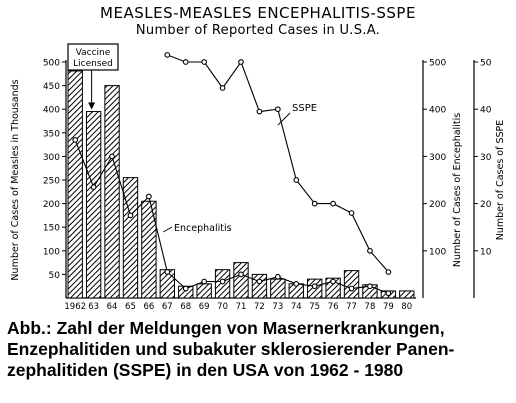  Describe the element at coordinates (500, 180) in the screenshot. I see `y-right2-axis-label: Number of Cases of SSPE` at that location.